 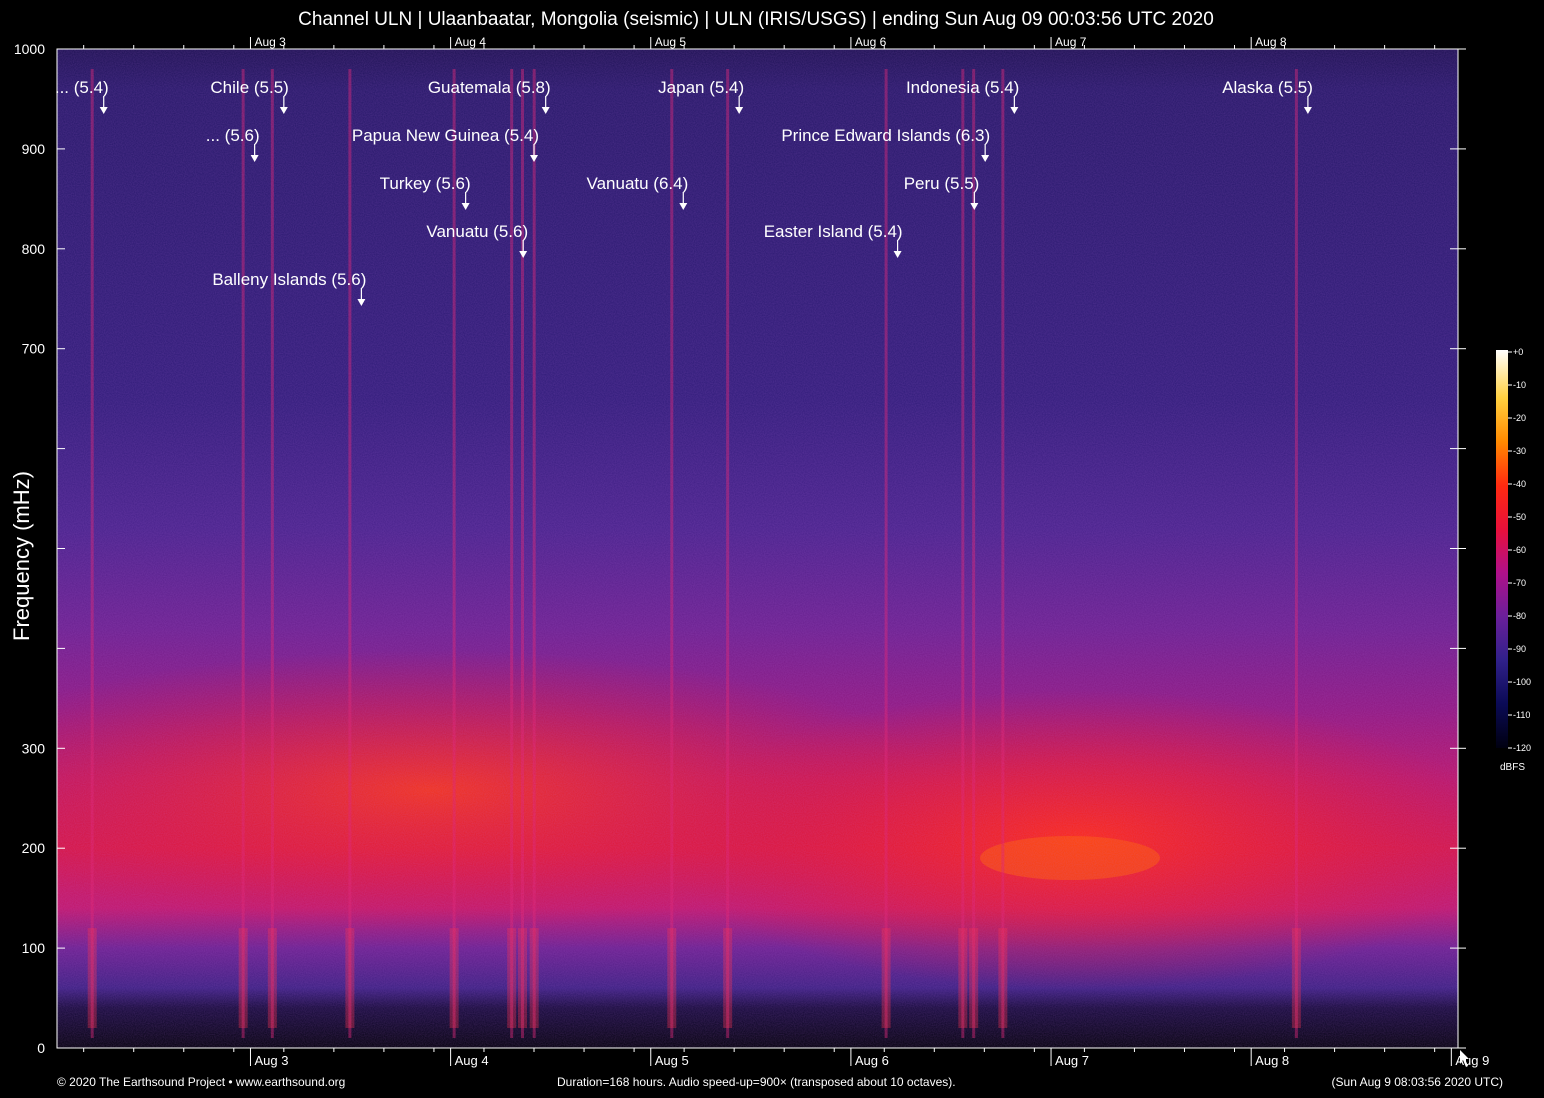 What do you see at coordinates (638, 183) in the screenshot?
I see `event-label: Vanuatu (6.4)` at bounding box center [638, 183].